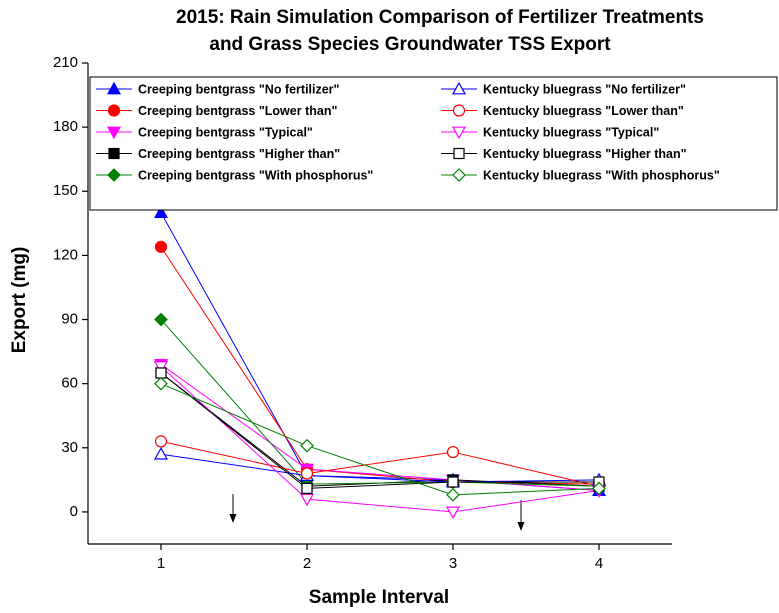 The height and width of the screenshot is (613, 779). What do you see at coordinates (65, 190) in the screenshot?
I see `y-tick-label: 150` at bounding box center [65, 190].